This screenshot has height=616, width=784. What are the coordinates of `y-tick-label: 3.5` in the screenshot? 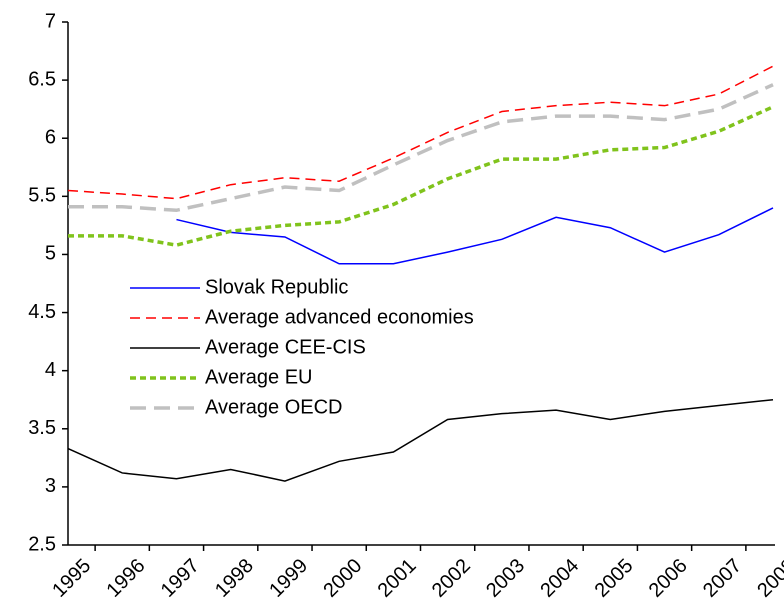 It's located at (42, 428).